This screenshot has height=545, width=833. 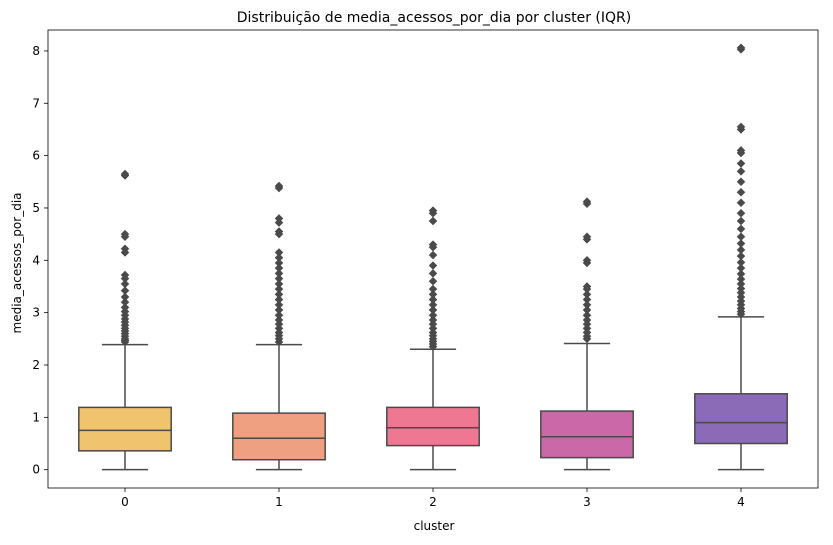 I want to click on y-tick-label: 1, so click(x=36, y=417).